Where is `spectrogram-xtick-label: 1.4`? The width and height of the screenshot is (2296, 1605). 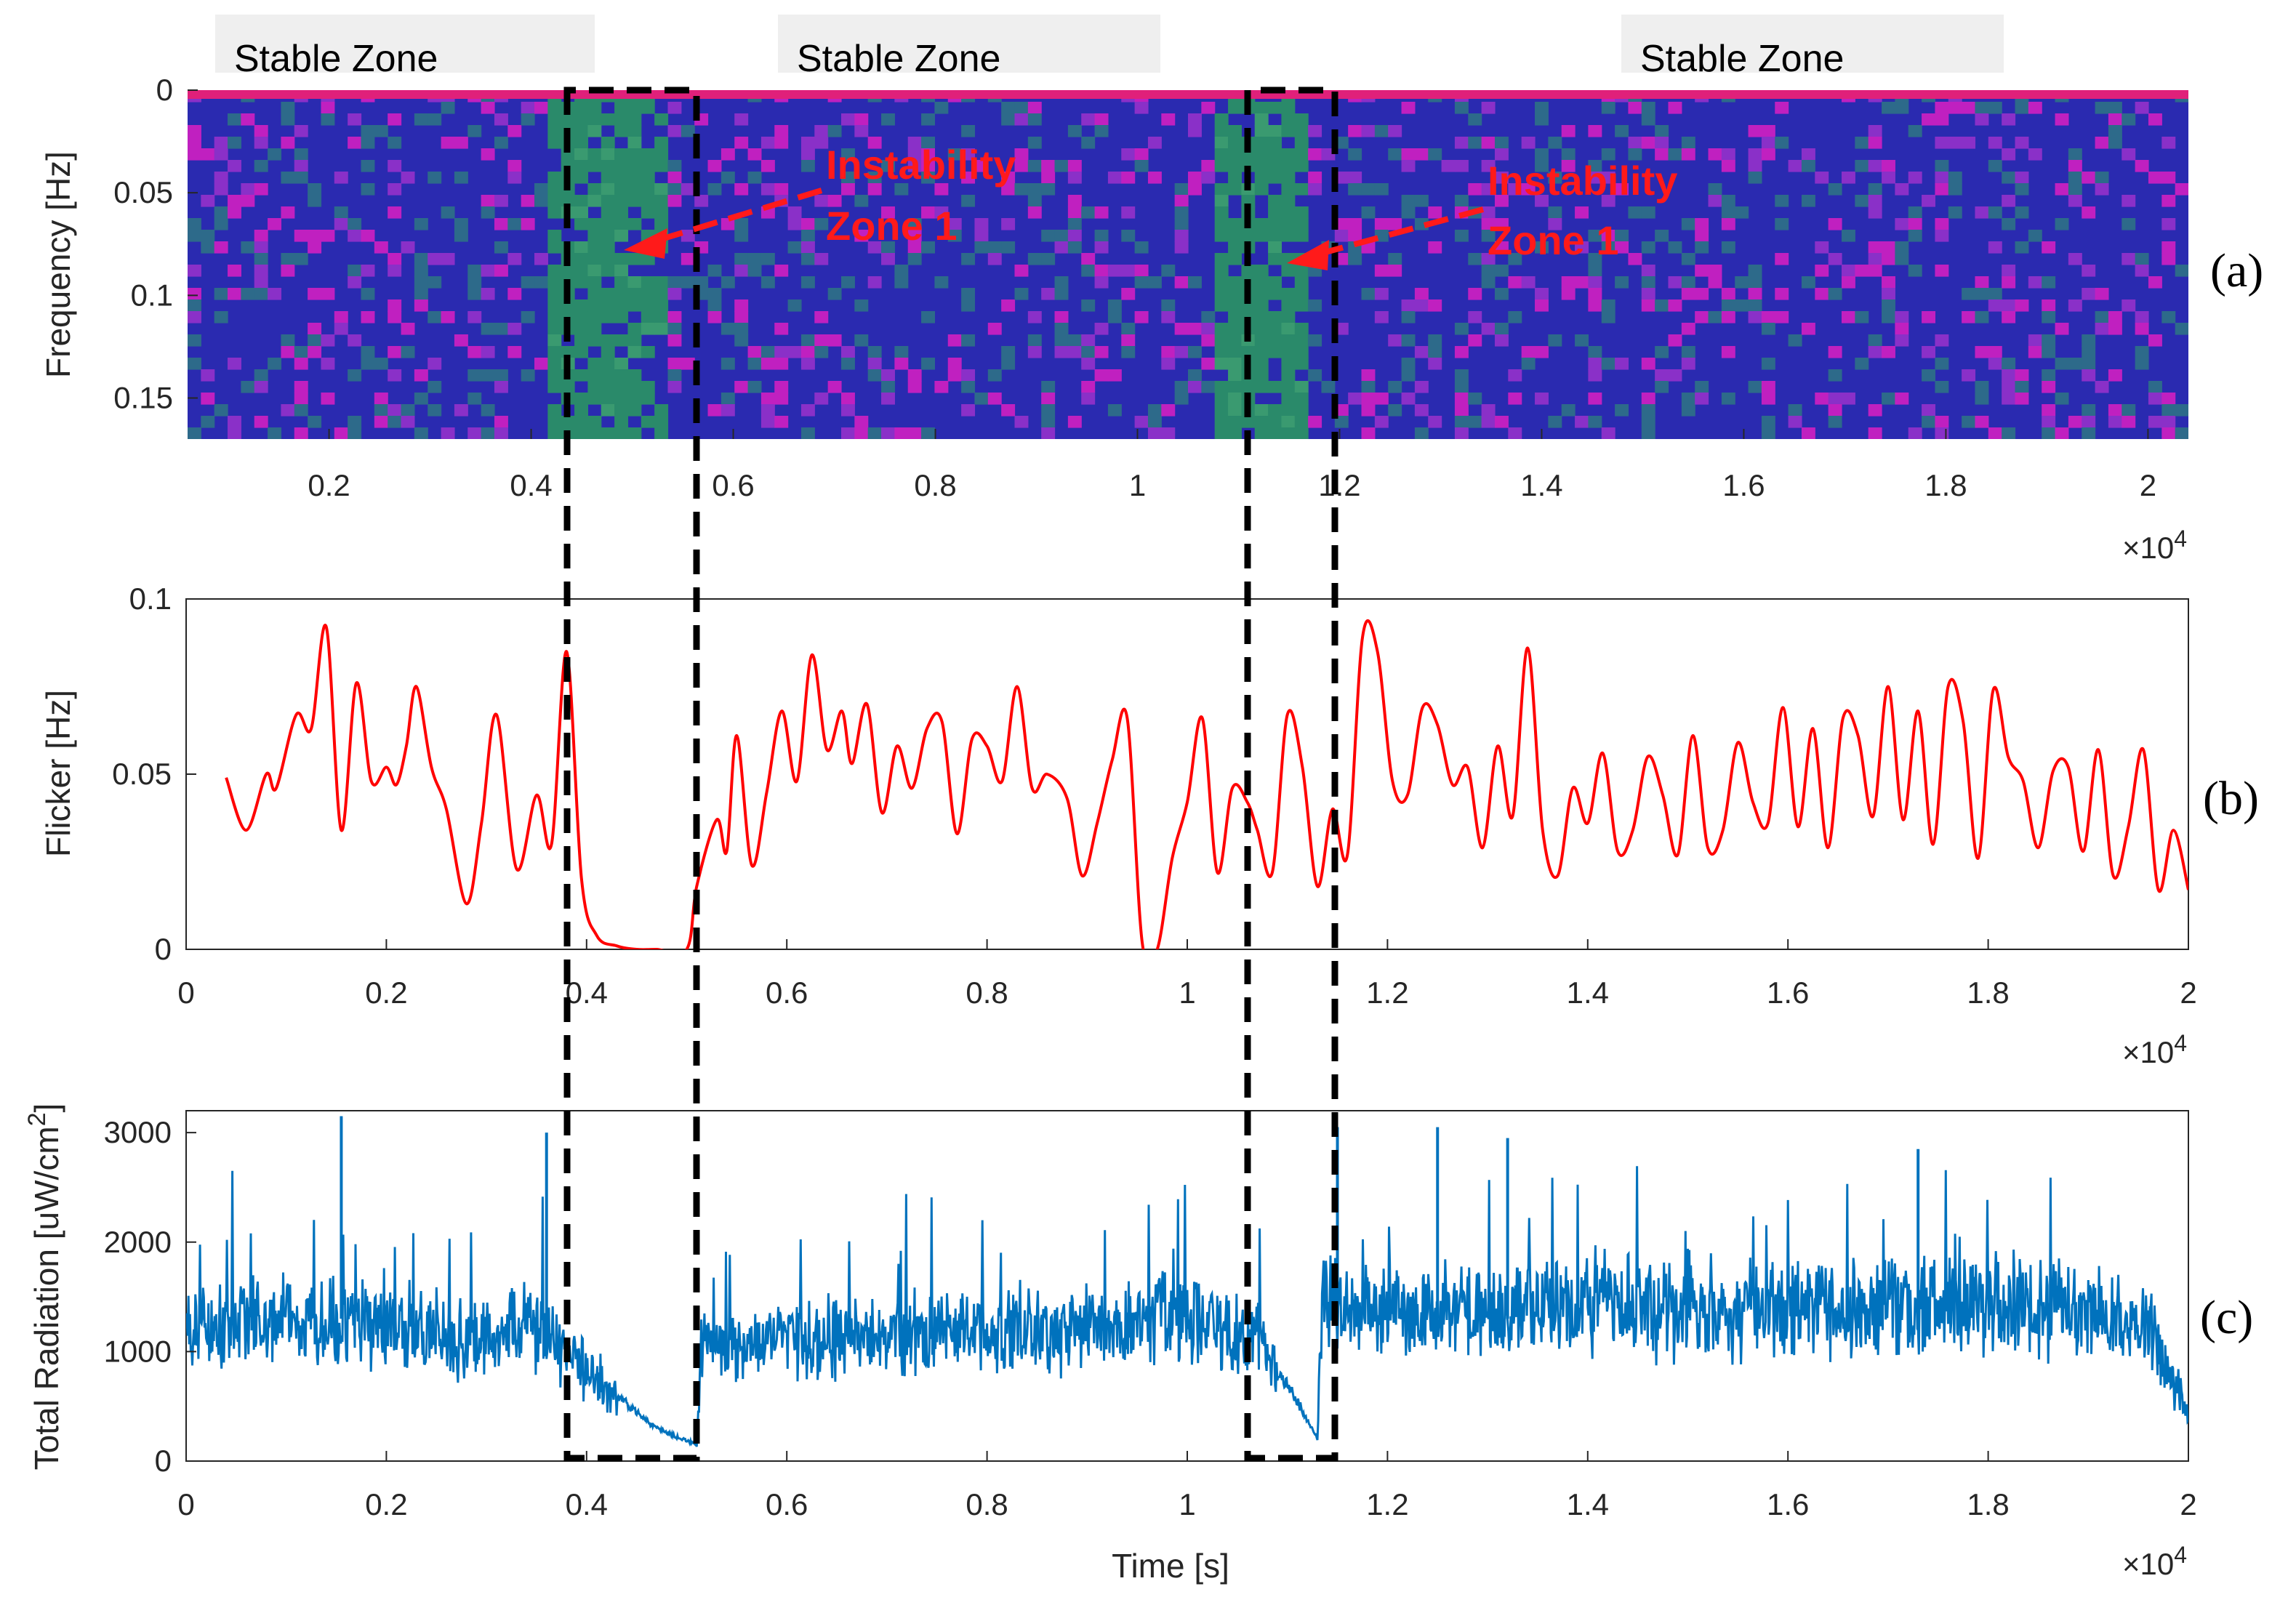 spectrogram-xtick-label: 1.4 is located at coordinates (1541, 485).